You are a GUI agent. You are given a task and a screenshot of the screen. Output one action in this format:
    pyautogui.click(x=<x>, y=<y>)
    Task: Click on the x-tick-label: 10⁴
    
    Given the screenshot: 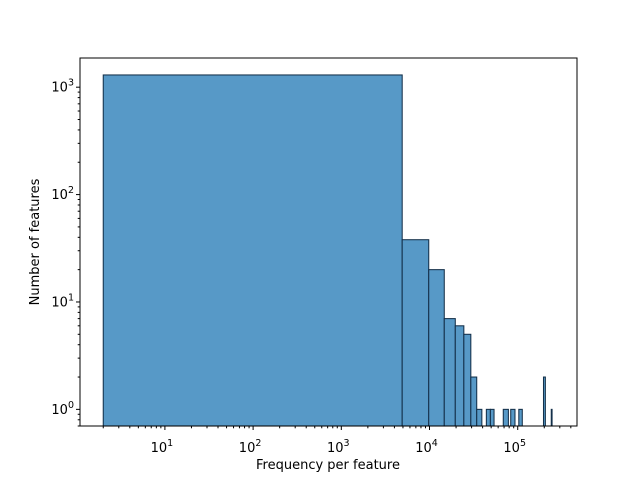 What is the action you would take?
    pyautogui.click(x=426, y=447)
    